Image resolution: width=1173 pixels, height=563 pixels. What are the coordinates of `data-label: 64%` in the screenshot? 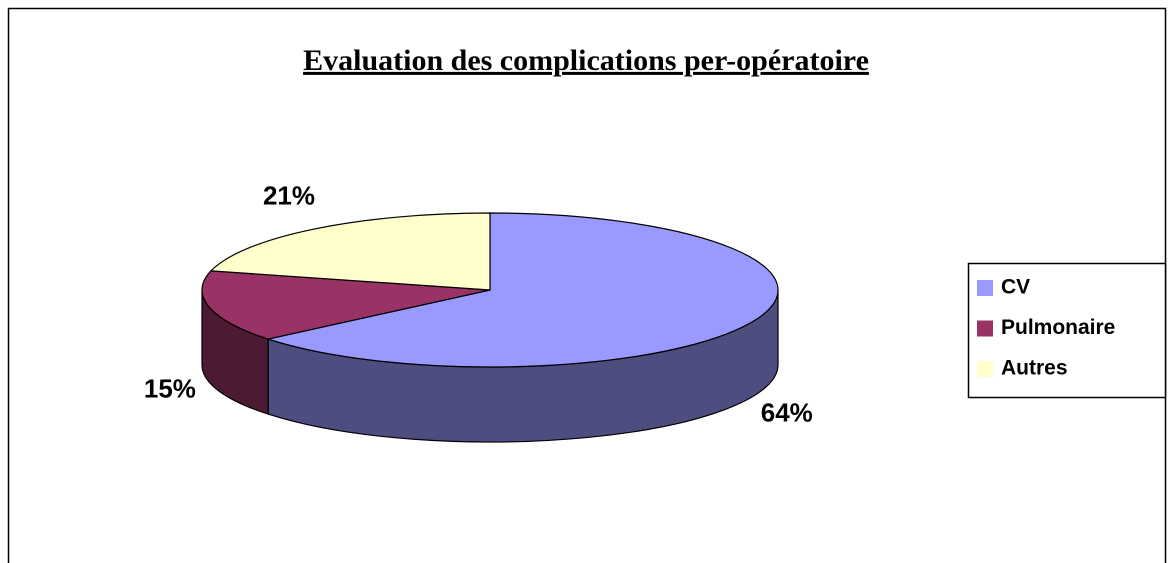 It's located at (787, 413).